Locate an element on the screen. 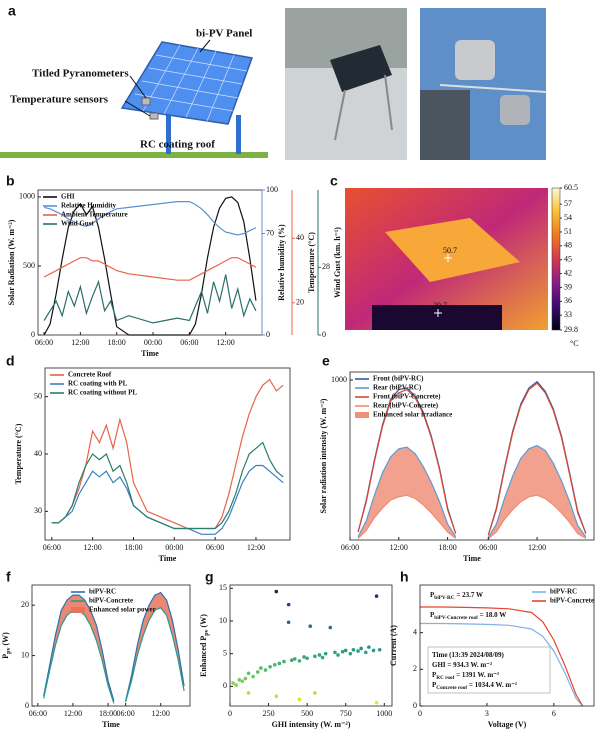 Image resolution: width=600 pixels, height=746 pixels. label: bi-PV Panel is located at coordinates (224, 34).